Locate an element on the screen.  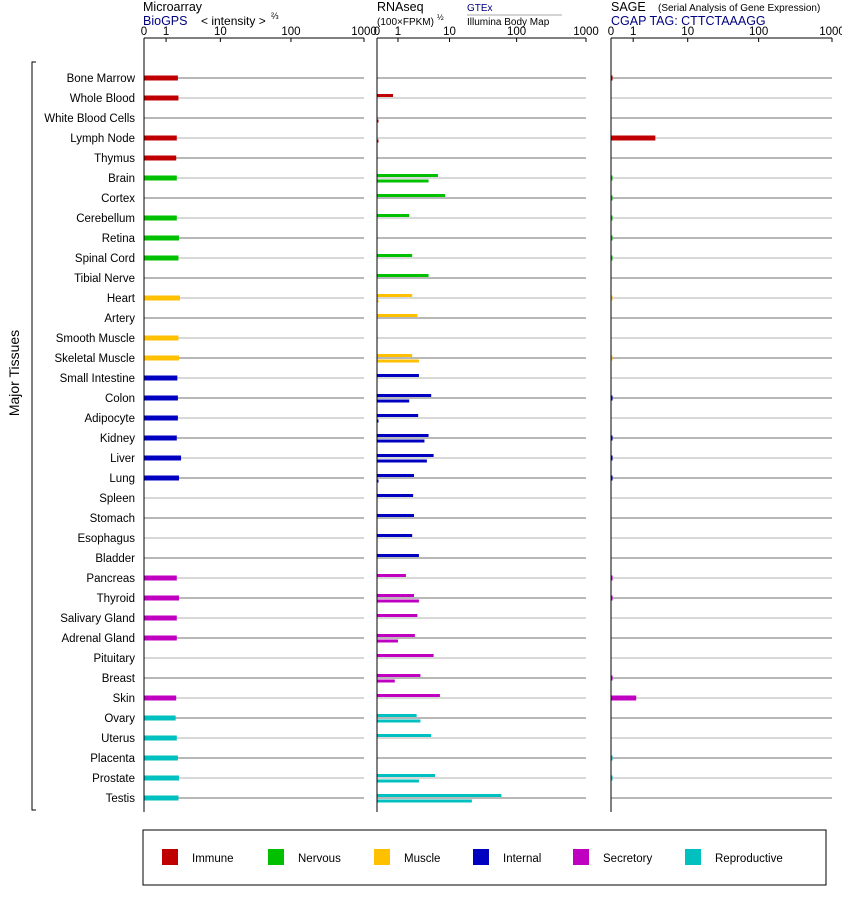
legend-item: Reproductive is located at coordinates (734, 857).